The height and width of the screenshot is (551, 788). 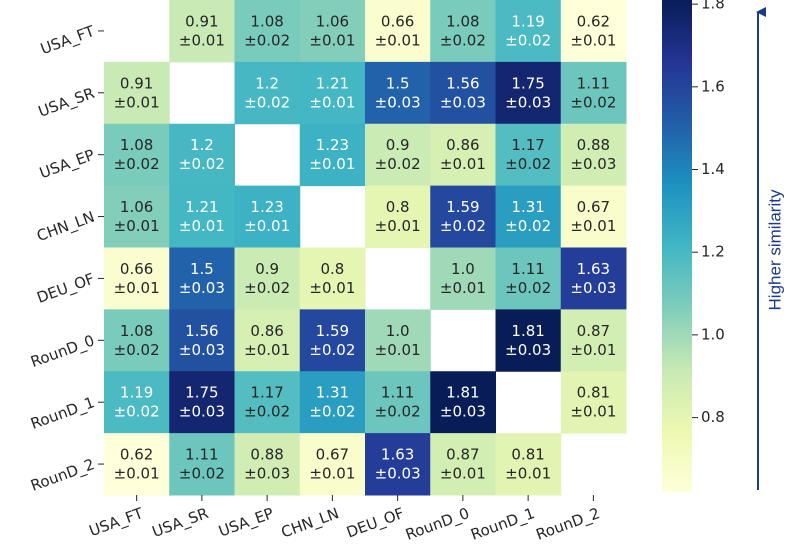 I want to click on cell-value-label: 1.19, so click(x=136, y=393).